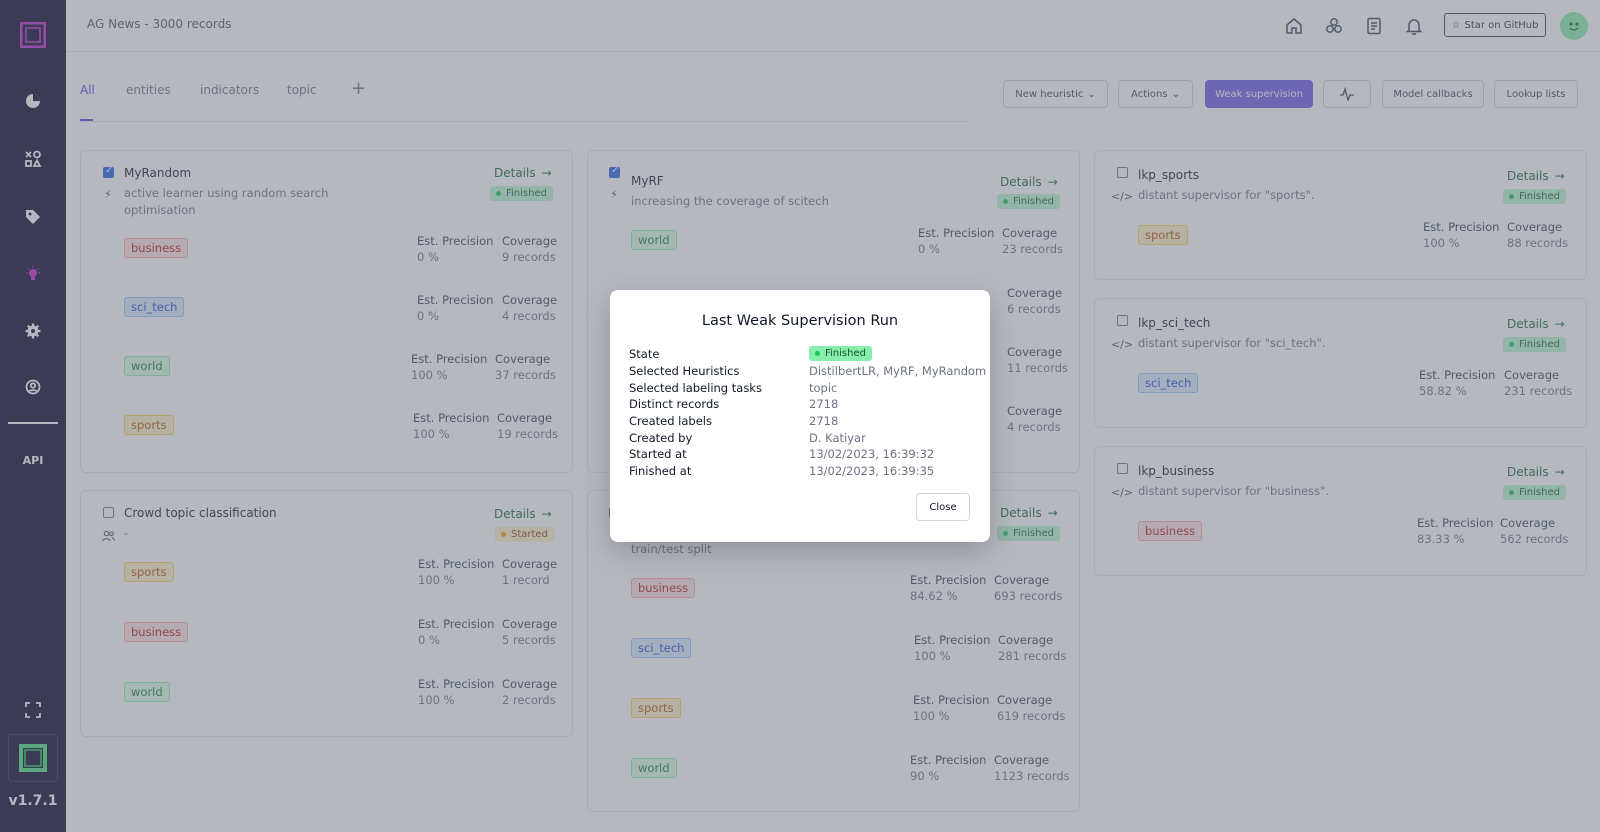 The image size is (1600, 832). I want to click on modal-row-value: DistilbertLR, MyRF, MyRandom, so click(898, 371).